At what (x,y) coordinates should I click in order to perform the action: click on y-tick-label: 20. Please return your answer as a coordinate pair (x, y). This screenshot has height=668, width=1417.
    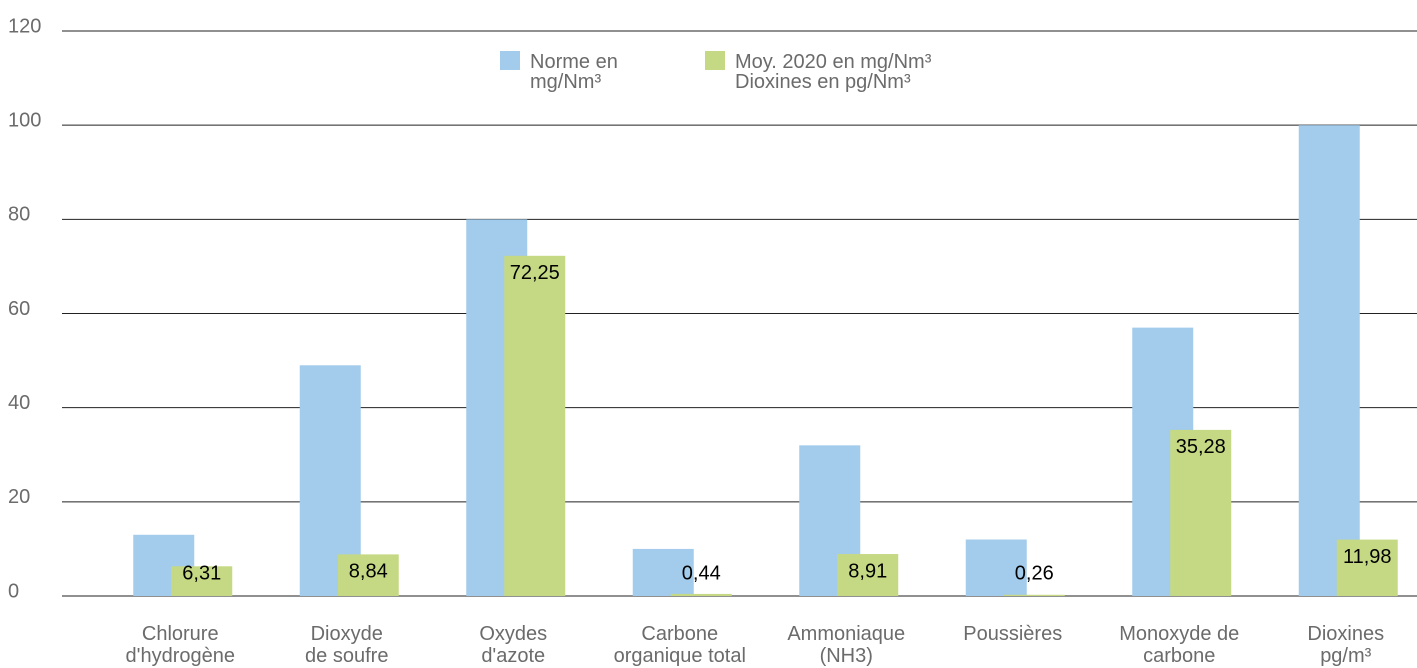
    Looking at the image, I should click on (19, 497).